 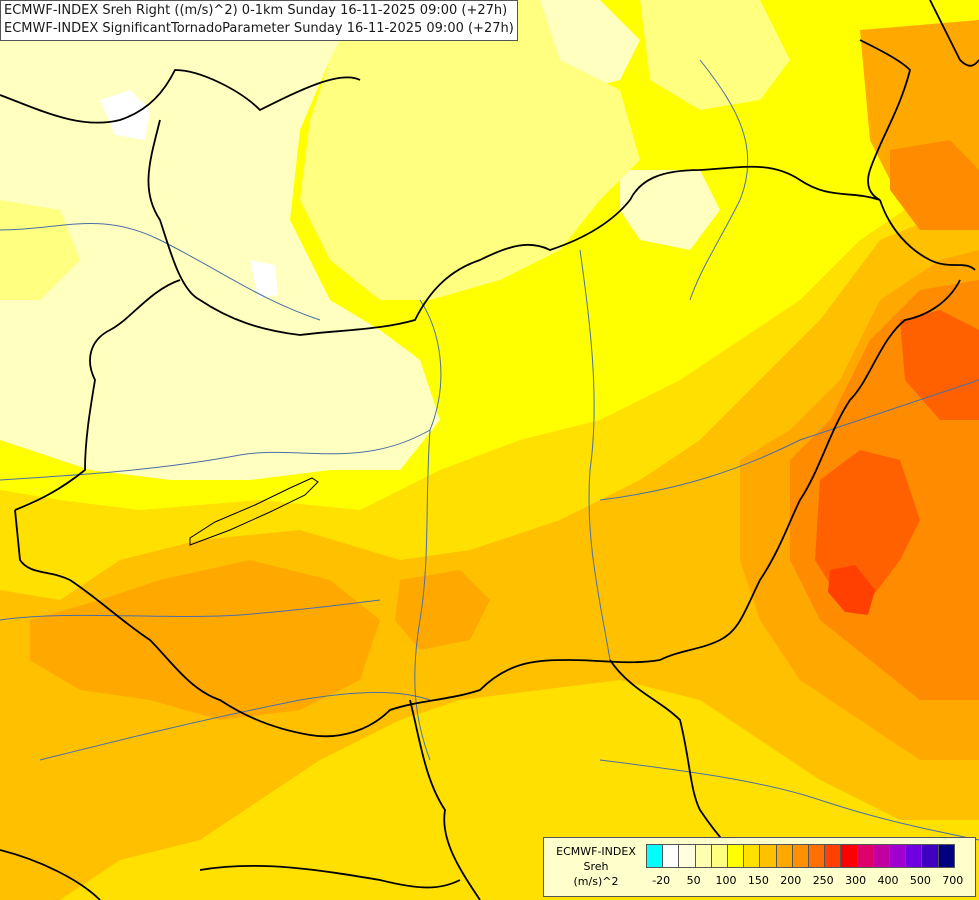 What do you see at coordinates (934, 185) in the screenshot?
I see `sreh-zone-dark-orange` at bounding box center [934, 185].